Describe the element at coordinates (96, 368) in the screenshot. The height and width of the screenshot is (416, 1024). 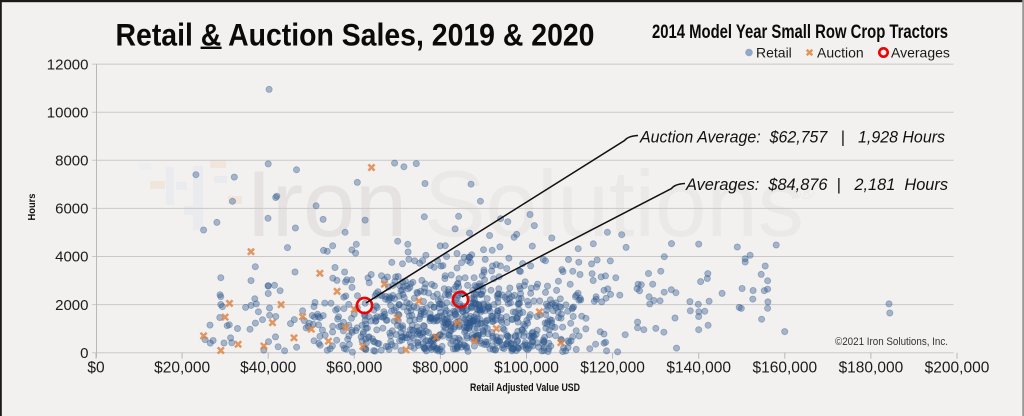
I see `svg-text: $0` at that location.